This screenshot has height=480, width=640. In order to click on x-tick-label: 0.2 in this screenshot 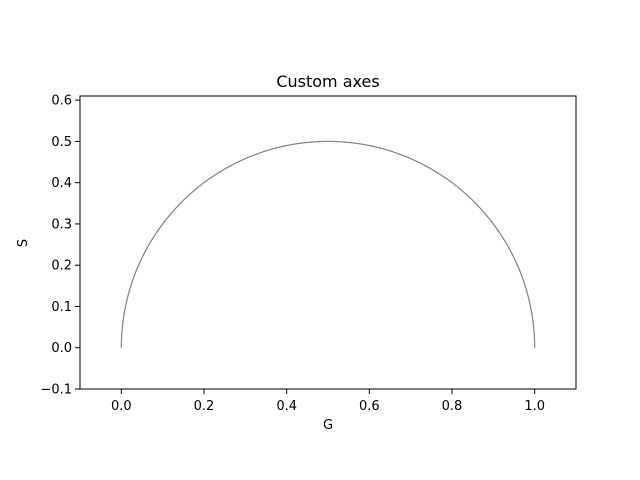, I will do `click(204, 406)`.